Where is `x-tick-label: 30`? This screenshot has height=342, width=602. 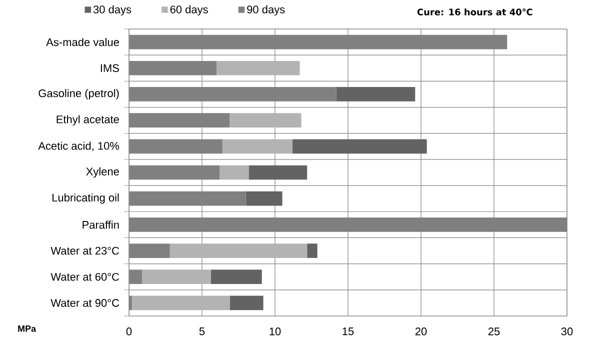 x-tick-label: 30 is located at coordinates (567, 332).